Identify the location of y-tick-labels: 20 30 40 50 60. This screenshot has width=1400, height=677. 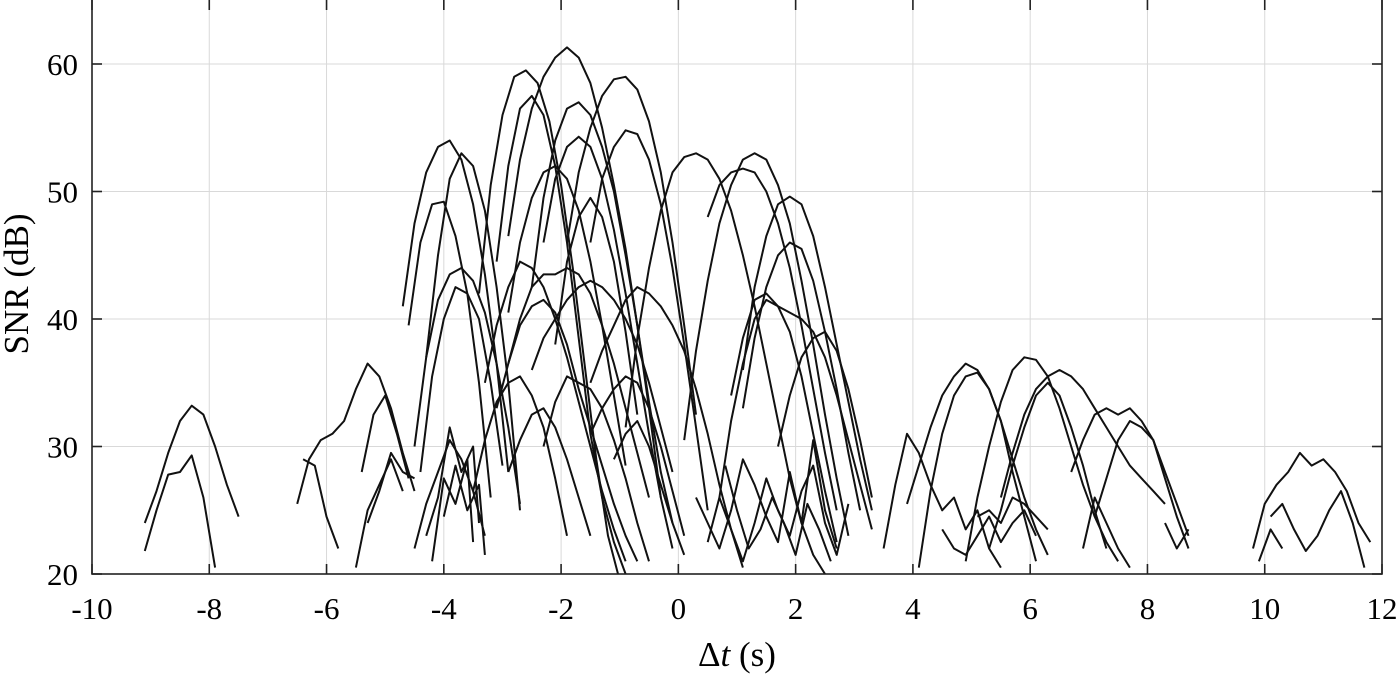
(62, 319).